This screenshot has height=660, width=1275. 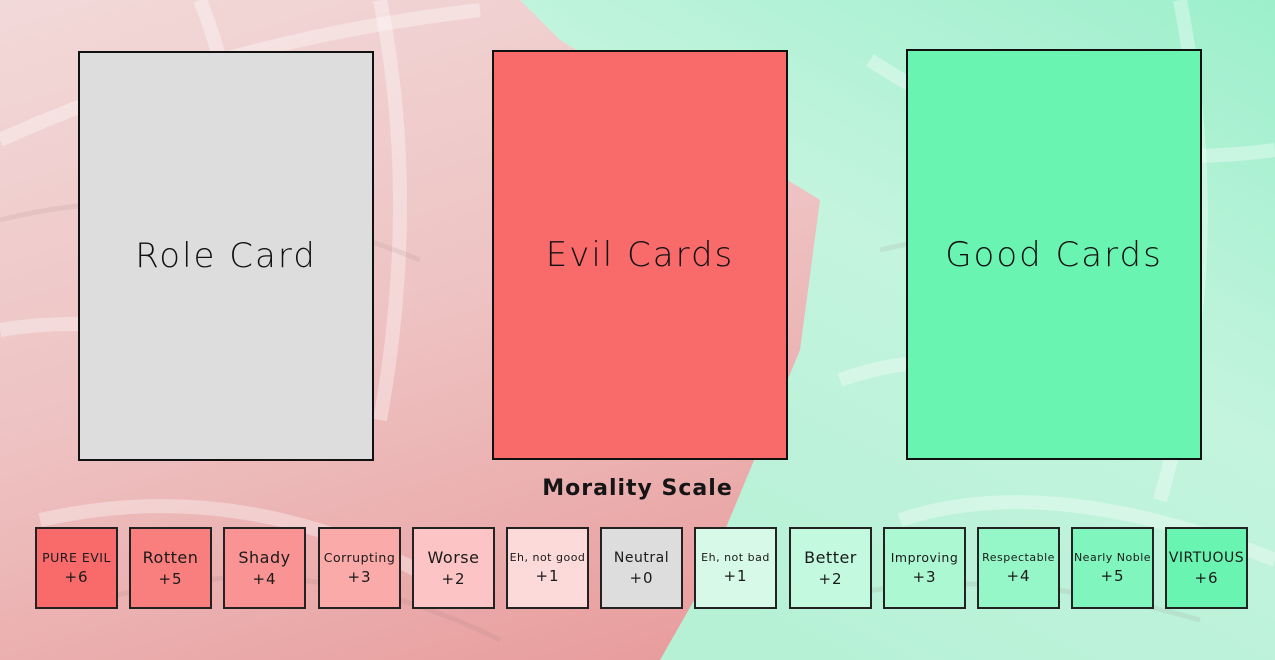 What do you see at coordinates (641, 577) in the screenshot?
I see `morality-level-value: +0` at bounding box center [641, 577].